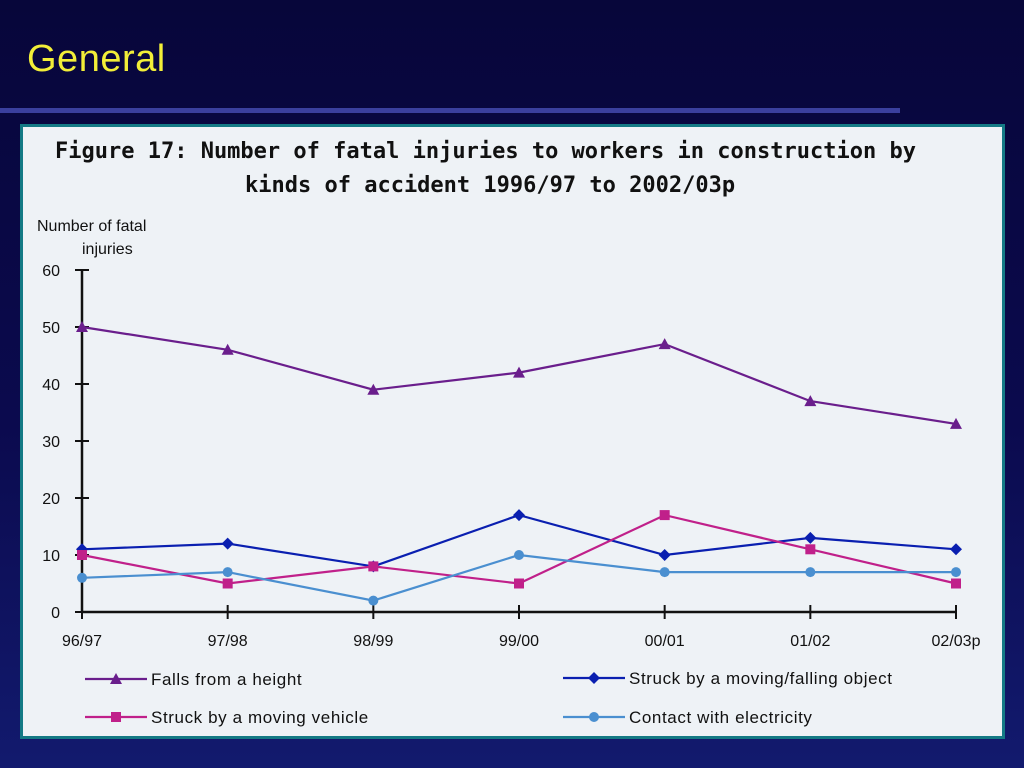 This screenshot has height=768, width=1024. Describe the element at coordinates (761, 678) in the screenshot. I see `legend-label: Struck by a moving/falling object` at that location.